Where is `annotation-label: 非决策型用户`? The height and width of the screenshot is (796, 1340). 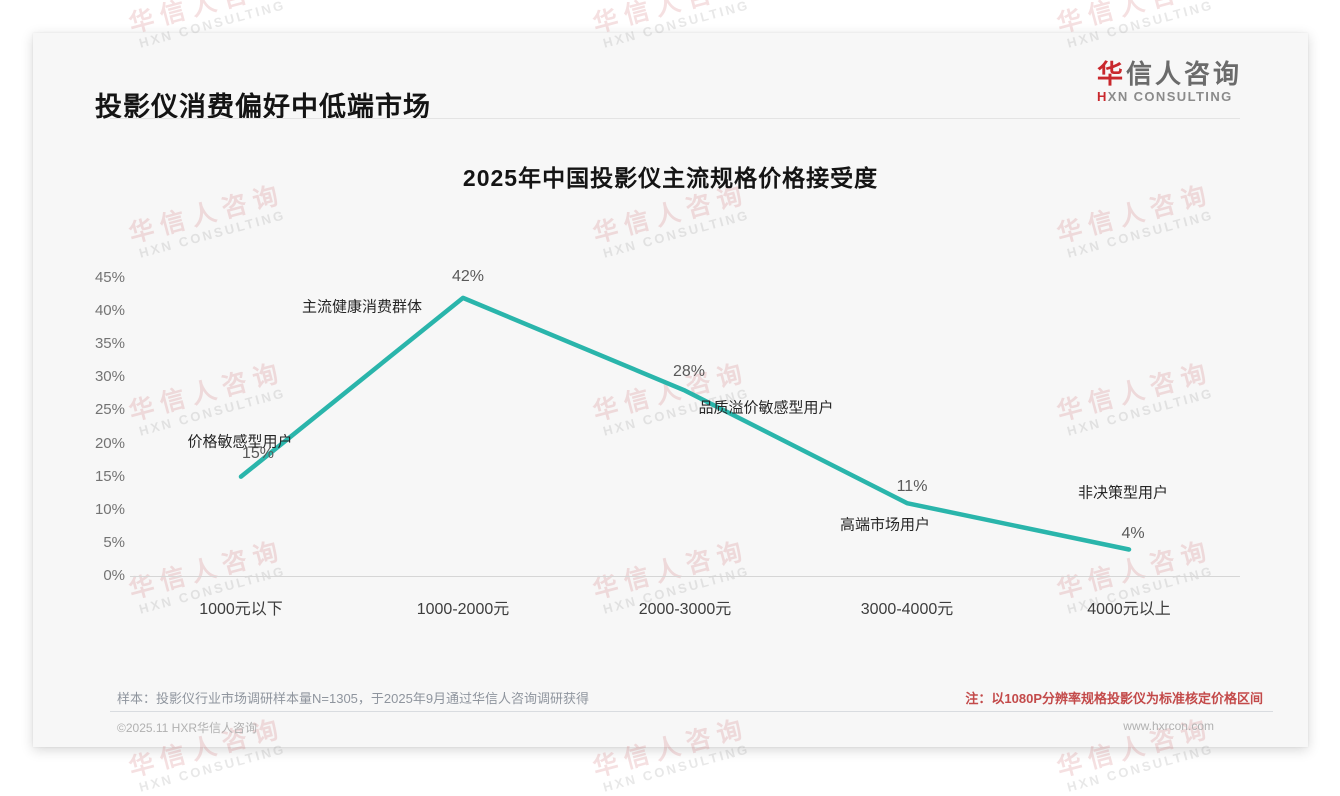
annotation-label: 非决策型用户 is located at coordinates (1123, 492).